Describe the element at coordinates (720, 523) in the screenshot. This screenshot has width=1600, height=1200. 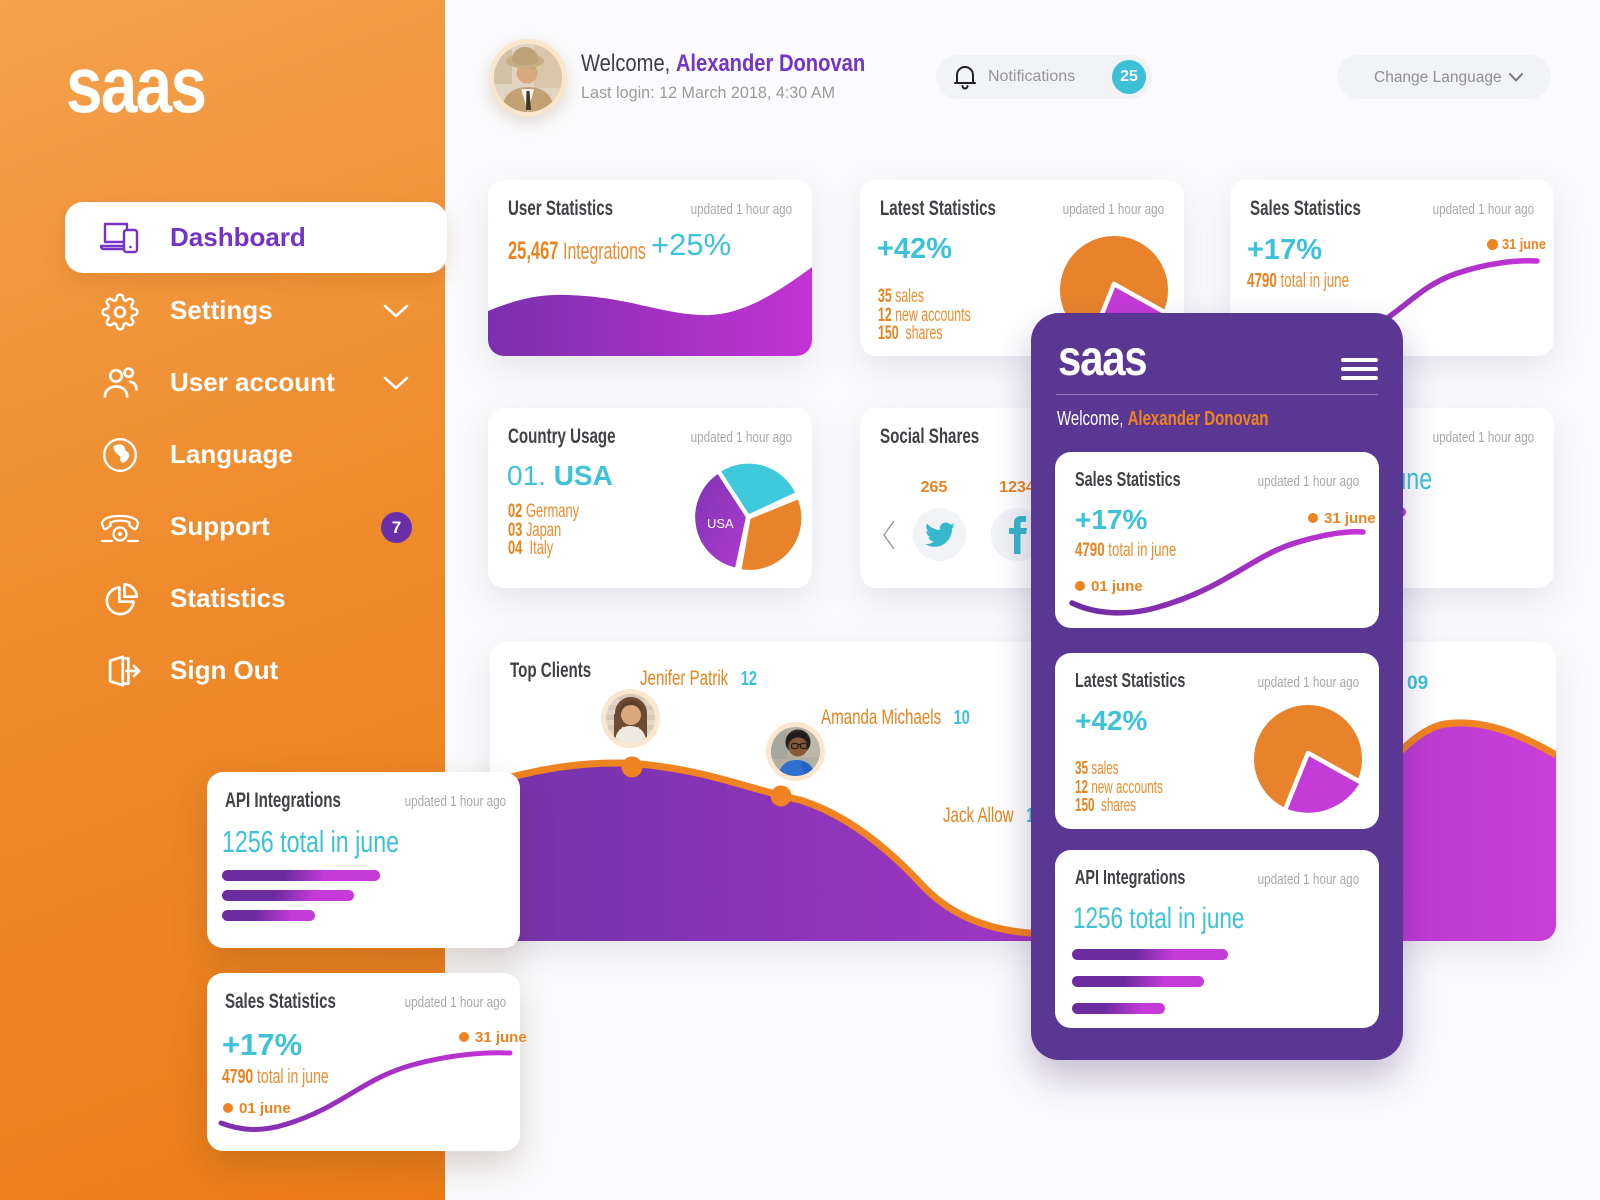
I see `svg-text: USA` at that location.